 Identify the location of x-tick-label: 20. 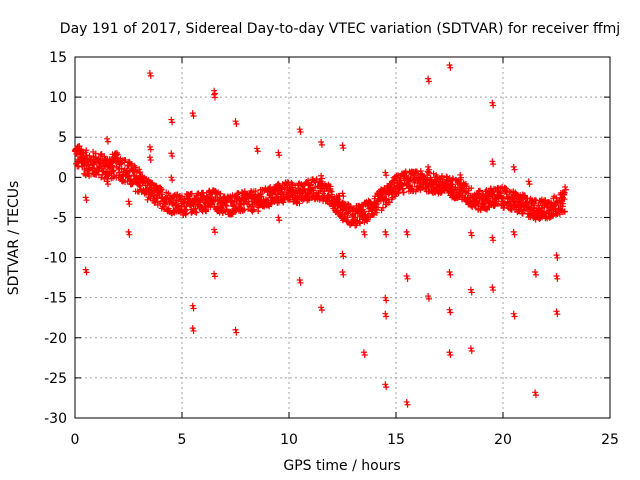
(503, 440).